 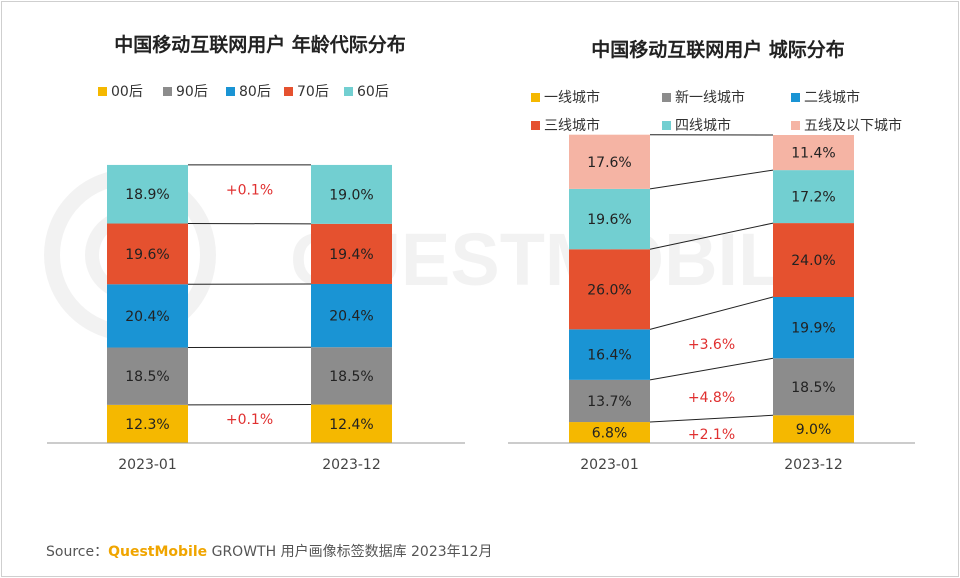 I want to click on legend-label-5: 60后, so click(x=373, y=92).